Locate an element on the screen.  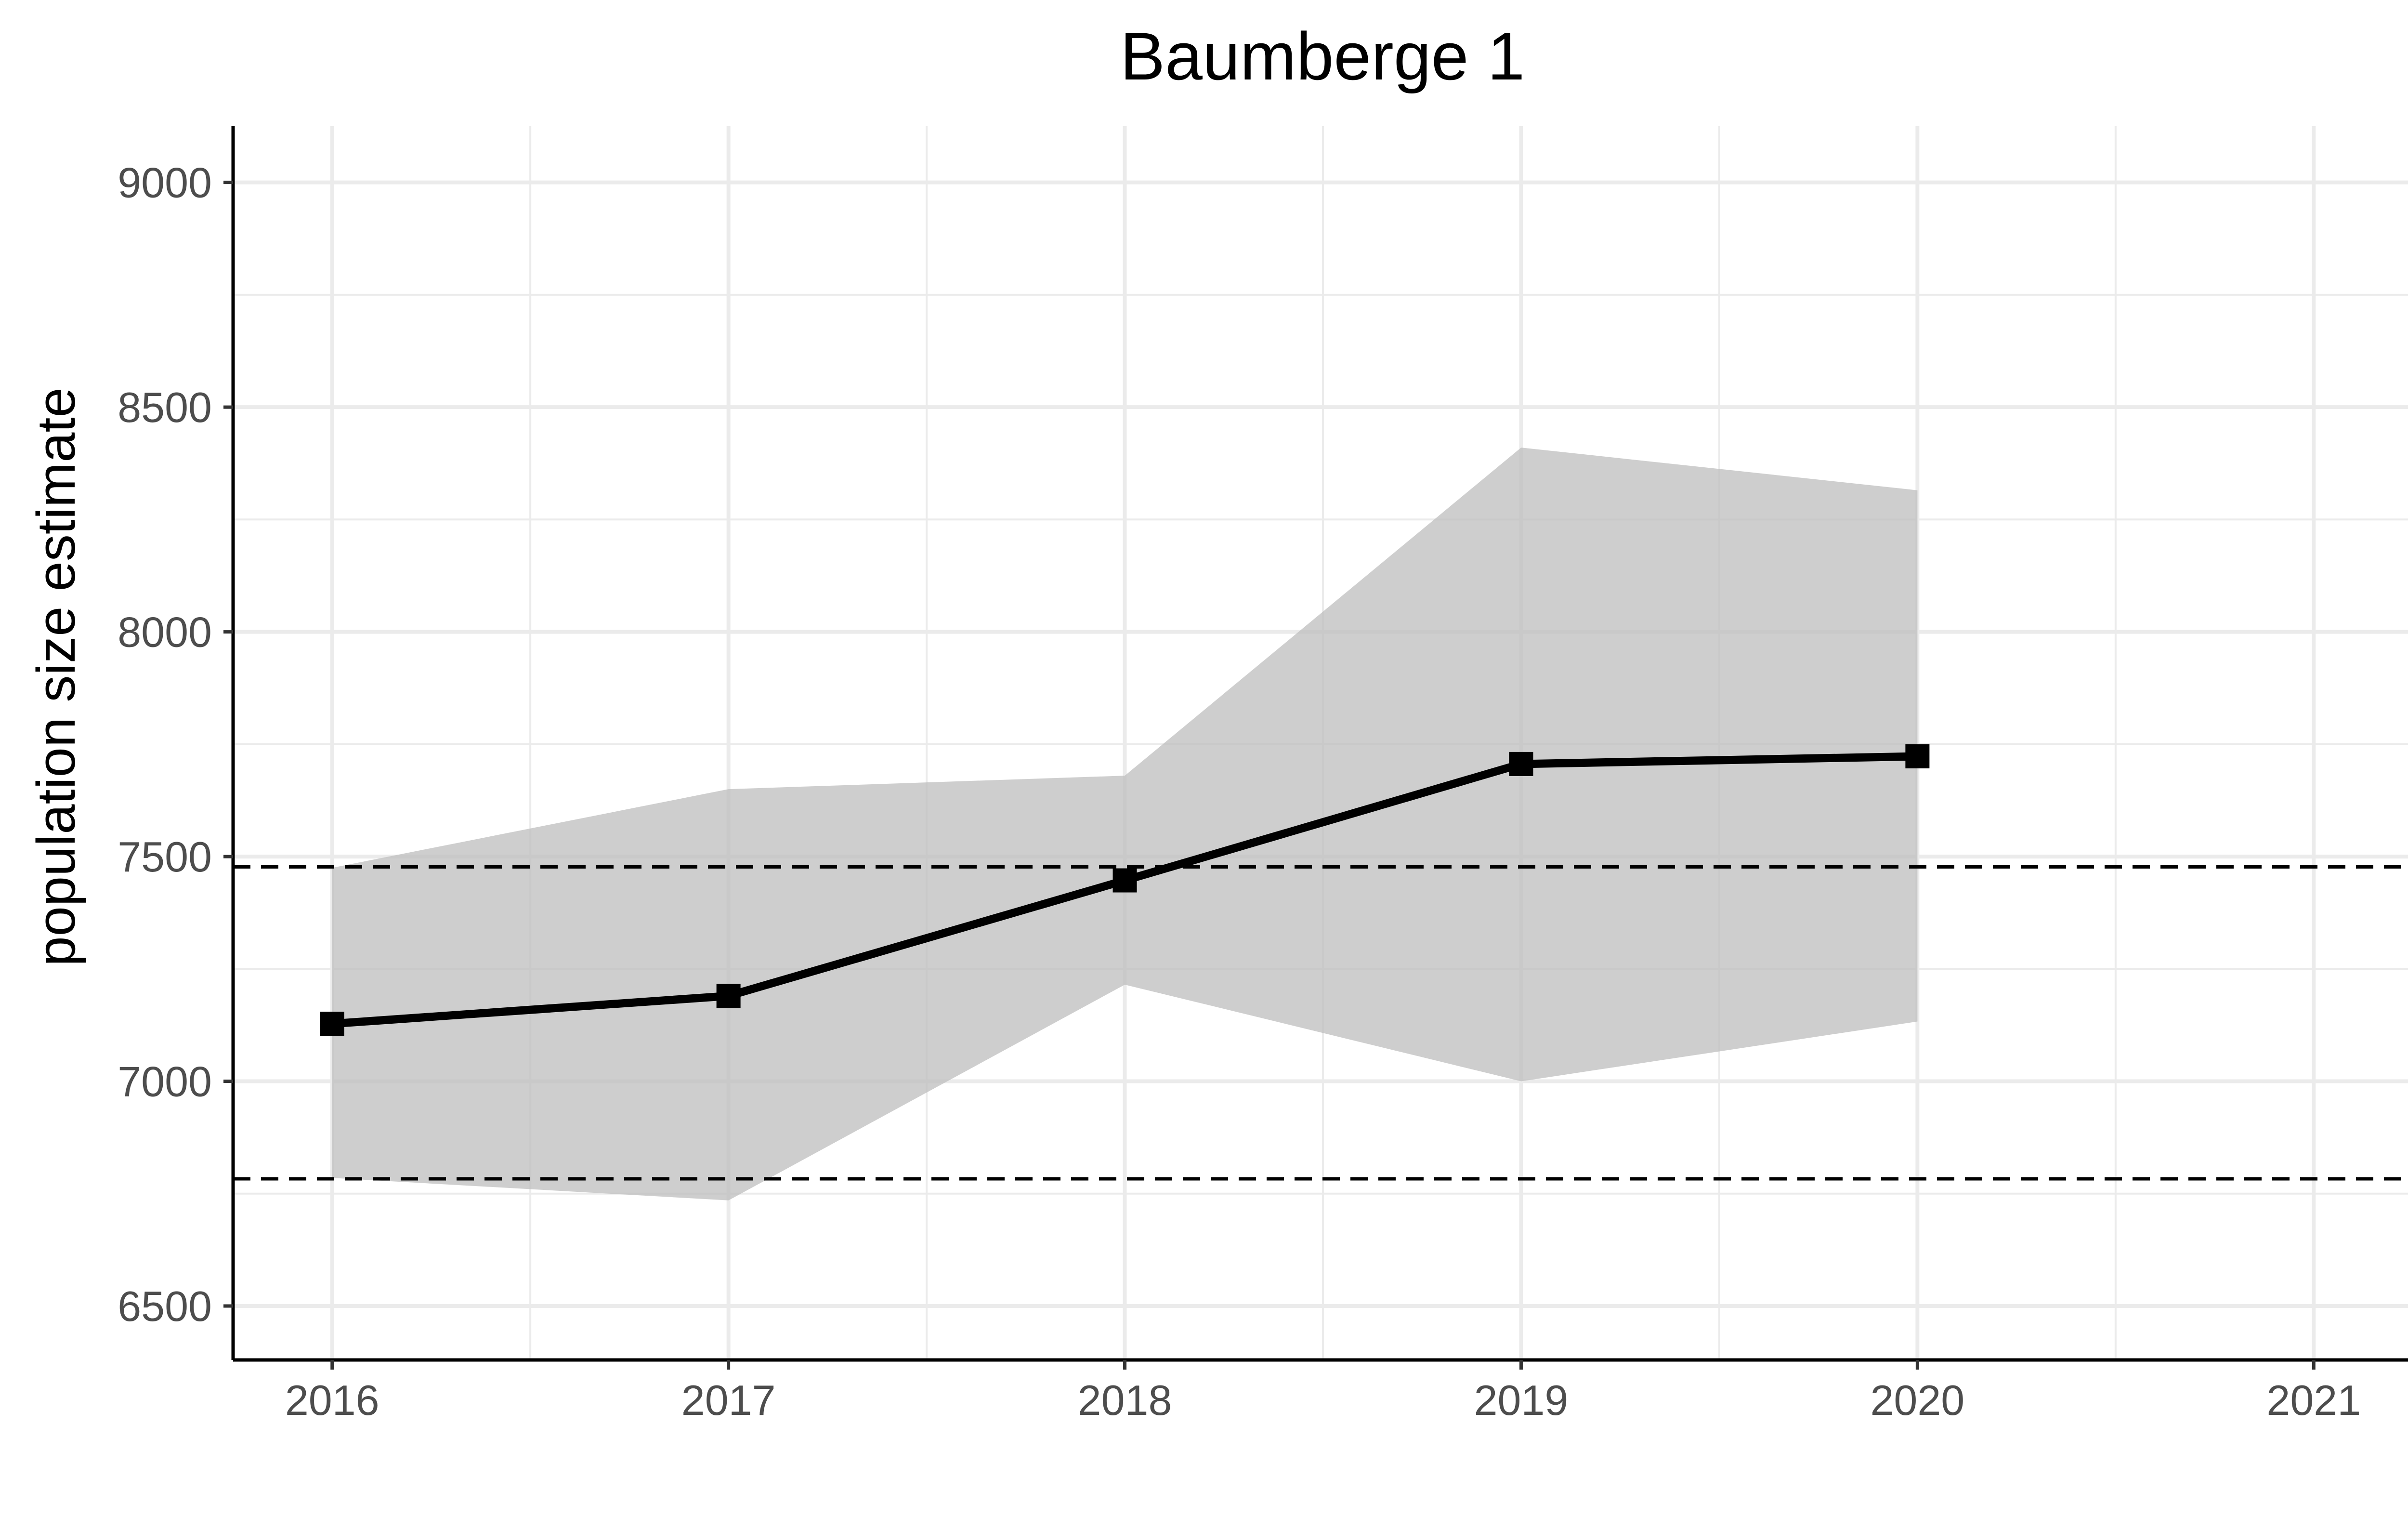
series is located at coordinates (1125, 890).